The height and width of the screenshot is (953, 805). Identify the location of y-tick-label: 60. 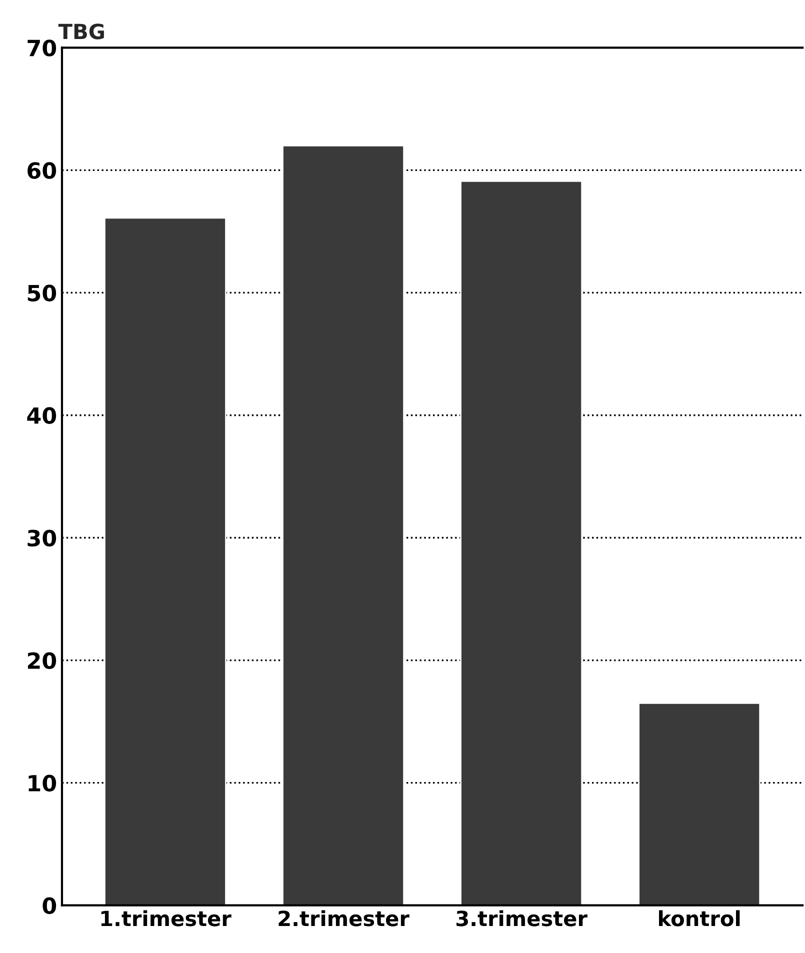
(42, 170).